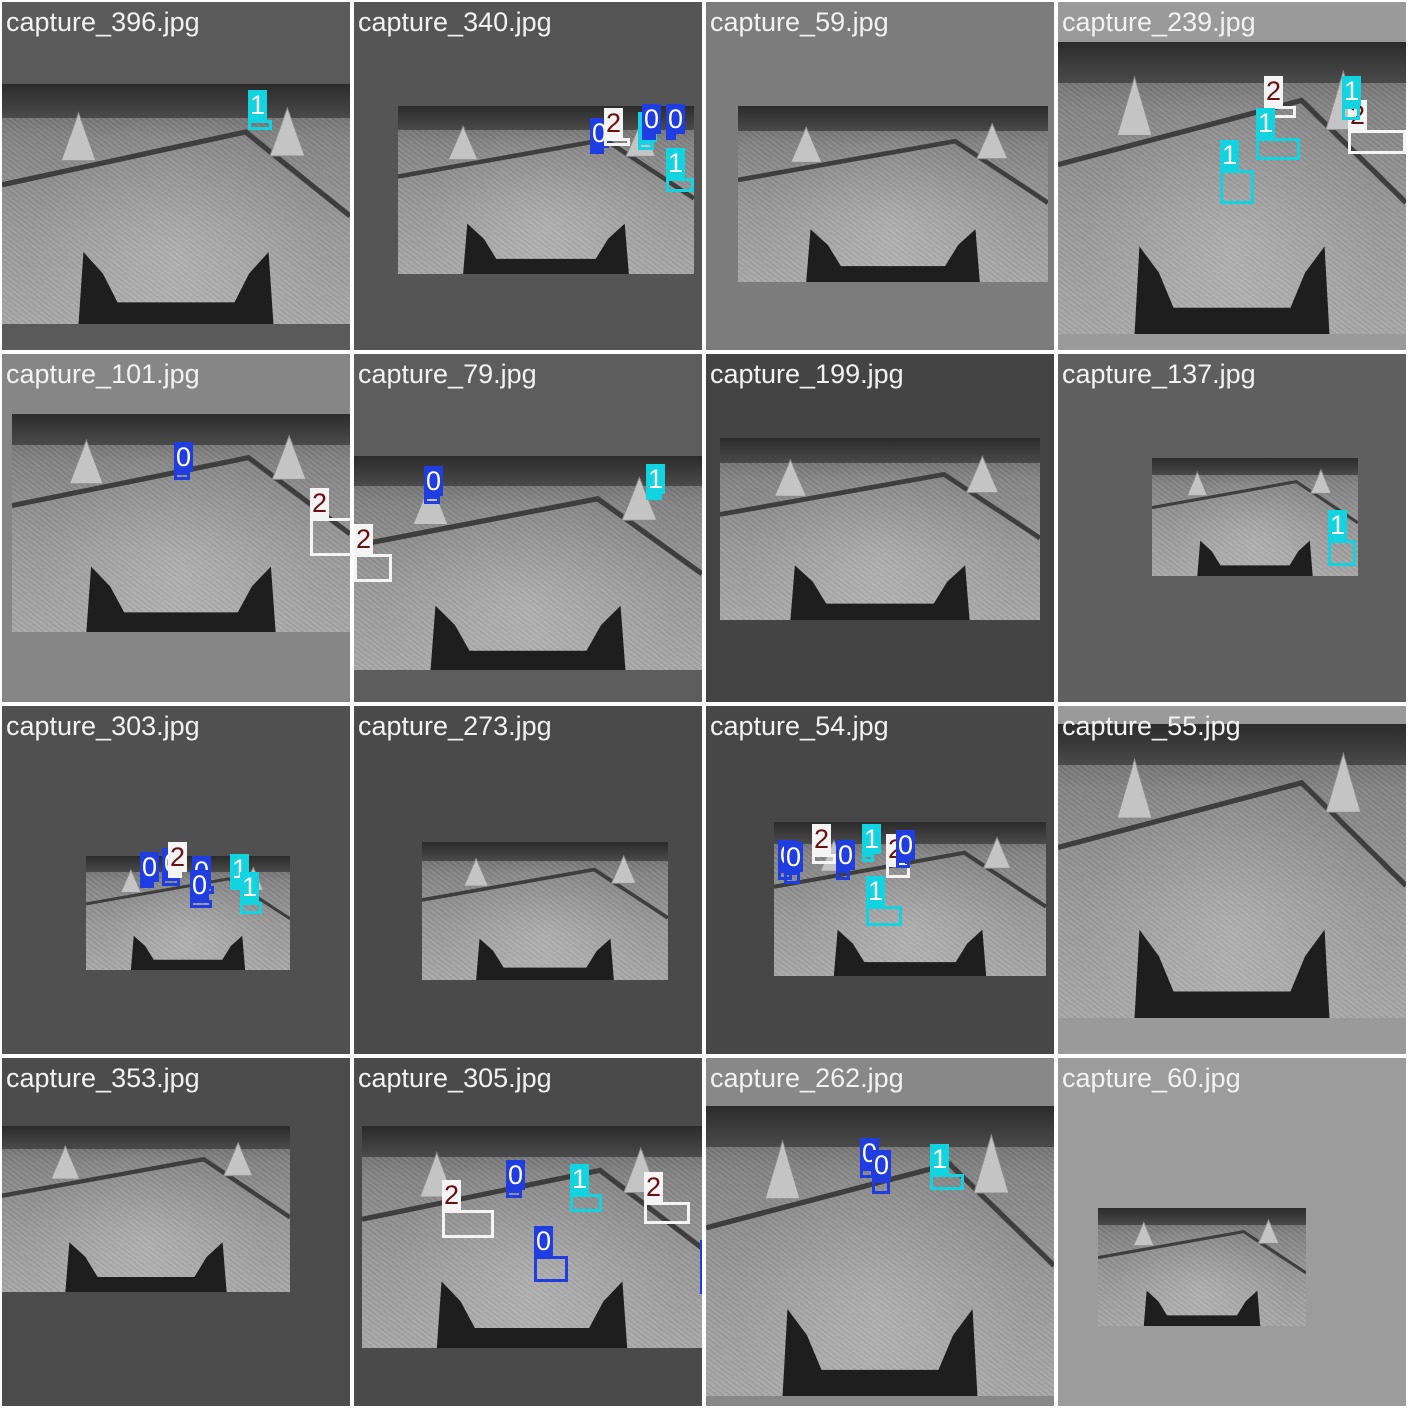 The image size is (1408, 1408). I want to click on grid-tile: 1 capture_137.jpg, so click(1232, 528).